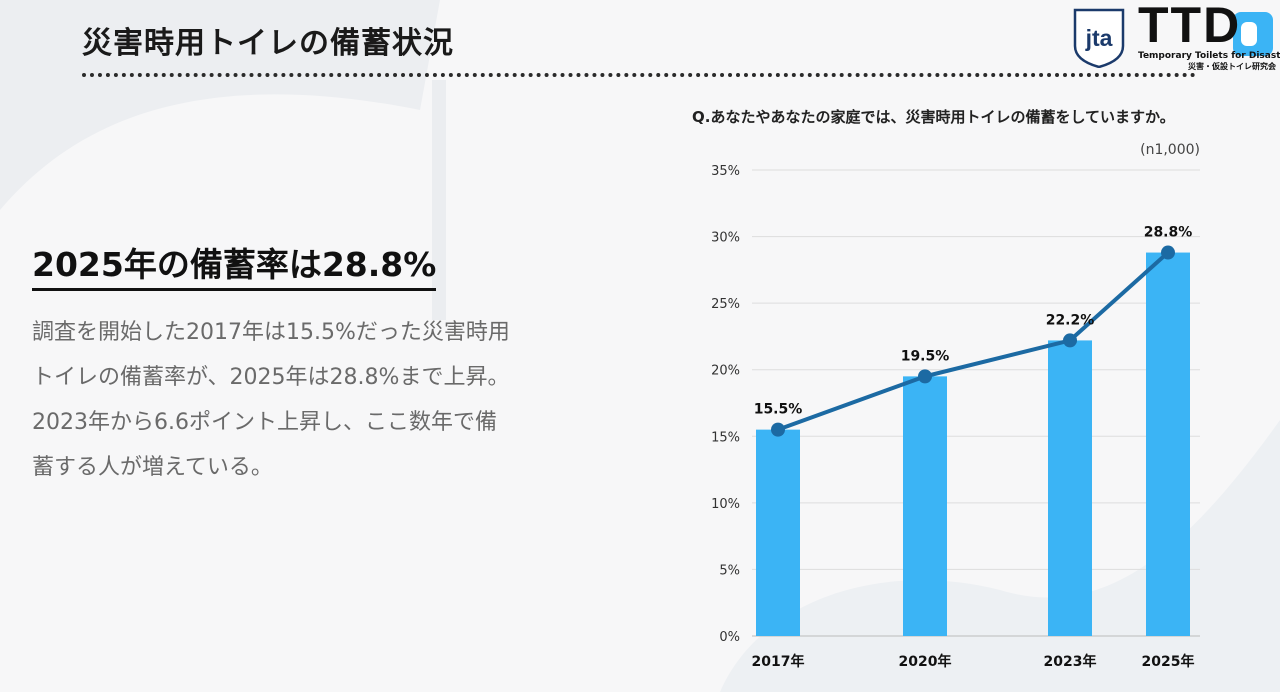  What do you see at coordinates (729, 637) in the screenshot?
I see `y-tick-label: 0%` at bounding box center [729, 637].